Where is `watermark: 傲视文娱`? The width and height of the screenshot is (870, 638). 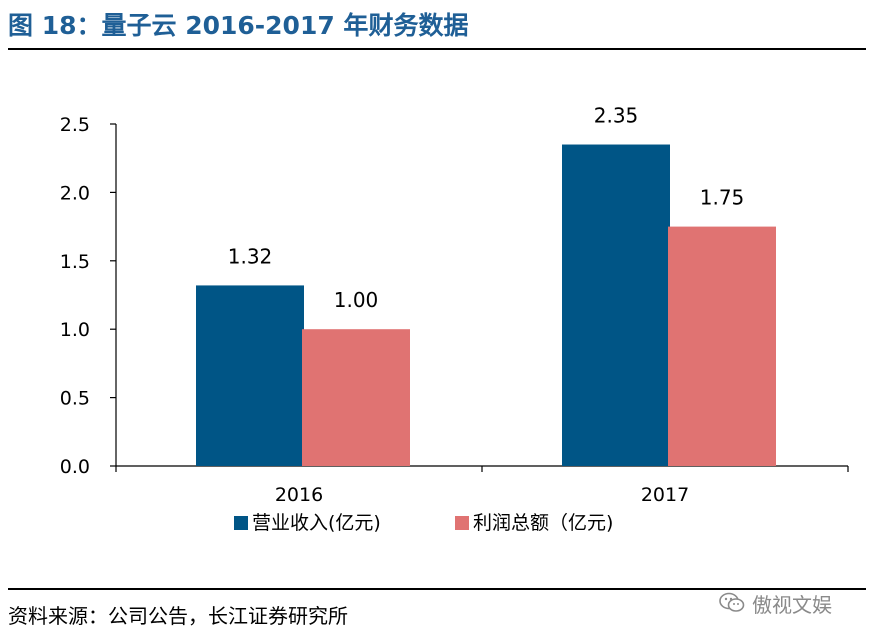
watermark: 傲视文娱 is located at coordinates (775, 603).